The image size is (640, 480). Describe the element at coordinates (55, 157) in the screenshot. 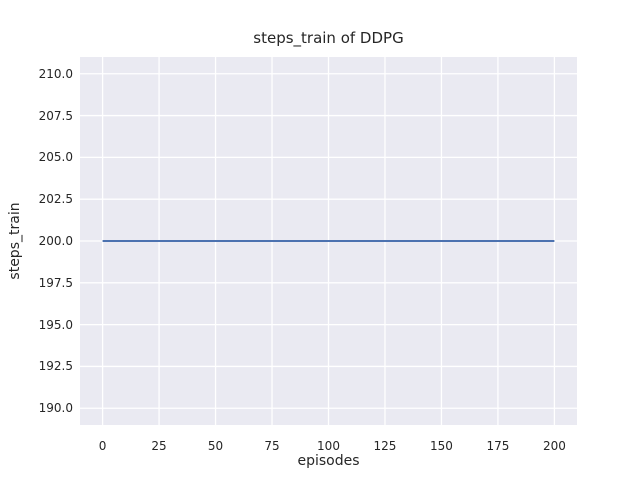

I see `y-tick-label: 205.0` at that location.